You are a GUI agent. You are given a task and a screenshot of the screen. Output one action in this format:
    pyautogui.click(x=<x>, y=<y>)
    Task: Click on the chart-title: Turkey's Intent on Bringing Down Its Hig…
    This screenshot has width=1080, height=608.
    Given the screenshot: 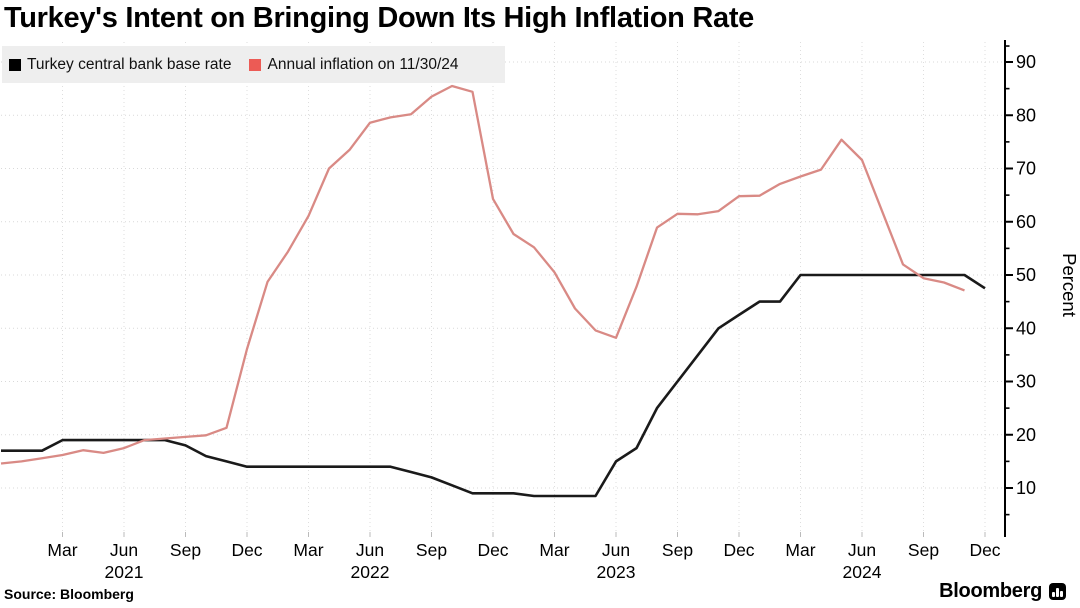 What is the action you would take?
    pyautogui.click(x=379, y=18)
    